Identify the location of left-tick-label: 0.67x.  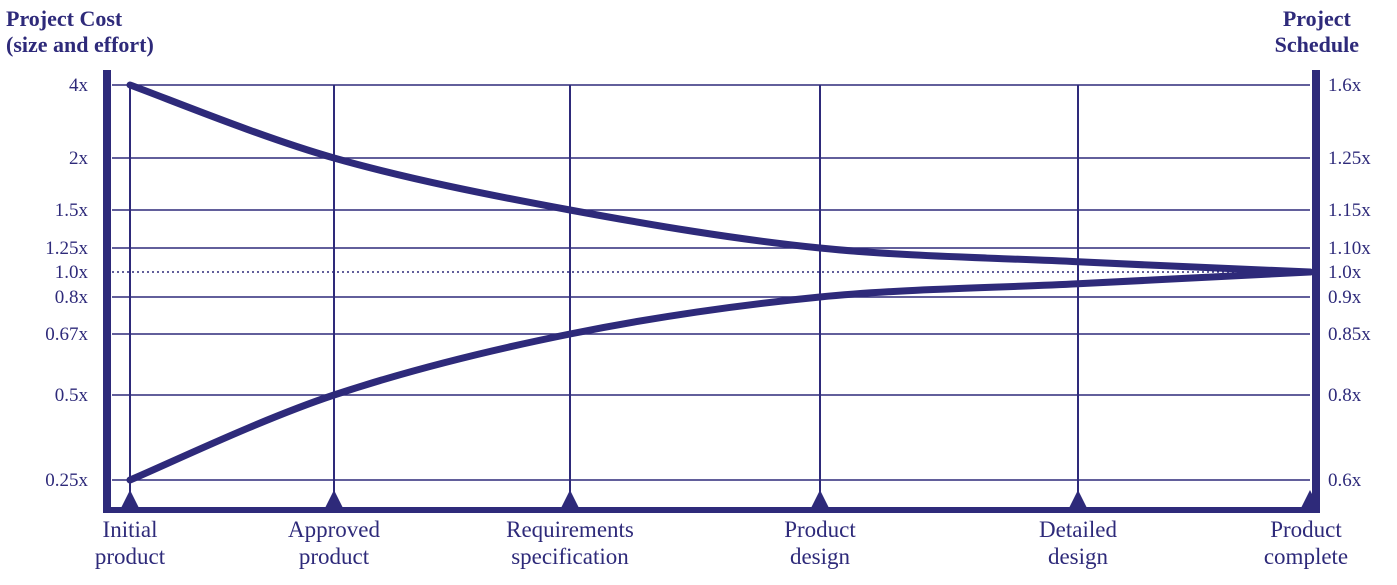
(66, 334).